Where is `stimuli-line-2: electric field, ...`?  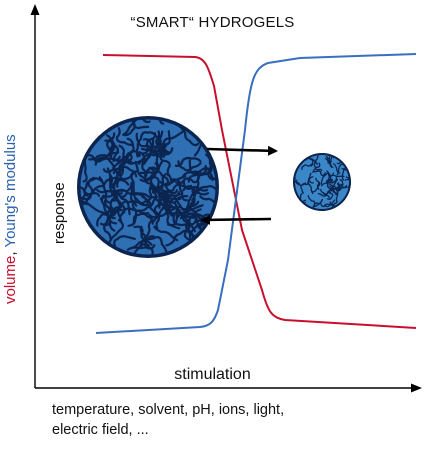
stimuli-line-2: electric field, ... is located at coordinates (100, 430).